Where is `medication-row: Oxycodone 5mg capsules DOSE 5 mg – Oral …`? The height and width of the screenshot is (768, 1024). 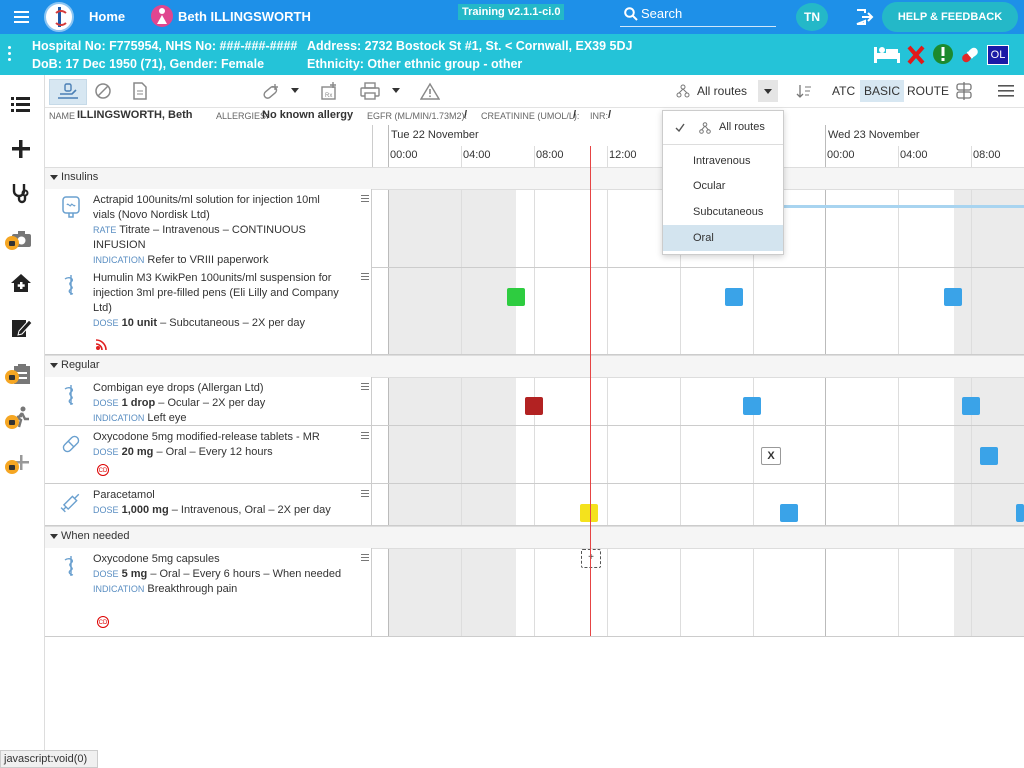 medication-row: Oxycodone 5mg capsules DOSE 5 mg – Oral … is located at coordinates (534, 592).